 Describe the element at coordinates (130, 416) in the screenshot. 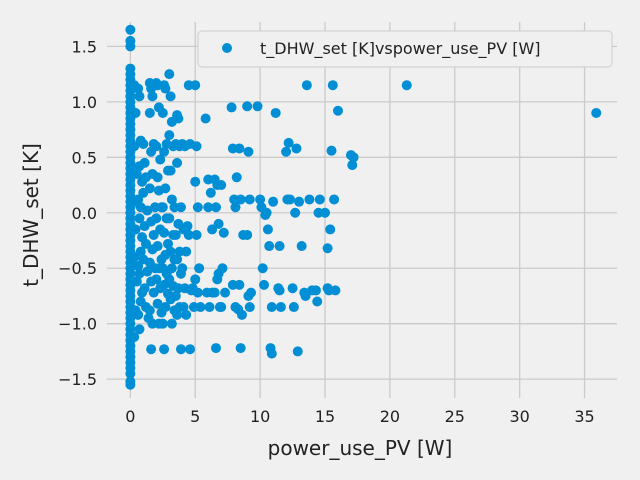

I see `x-tick-label: 0` at that location.